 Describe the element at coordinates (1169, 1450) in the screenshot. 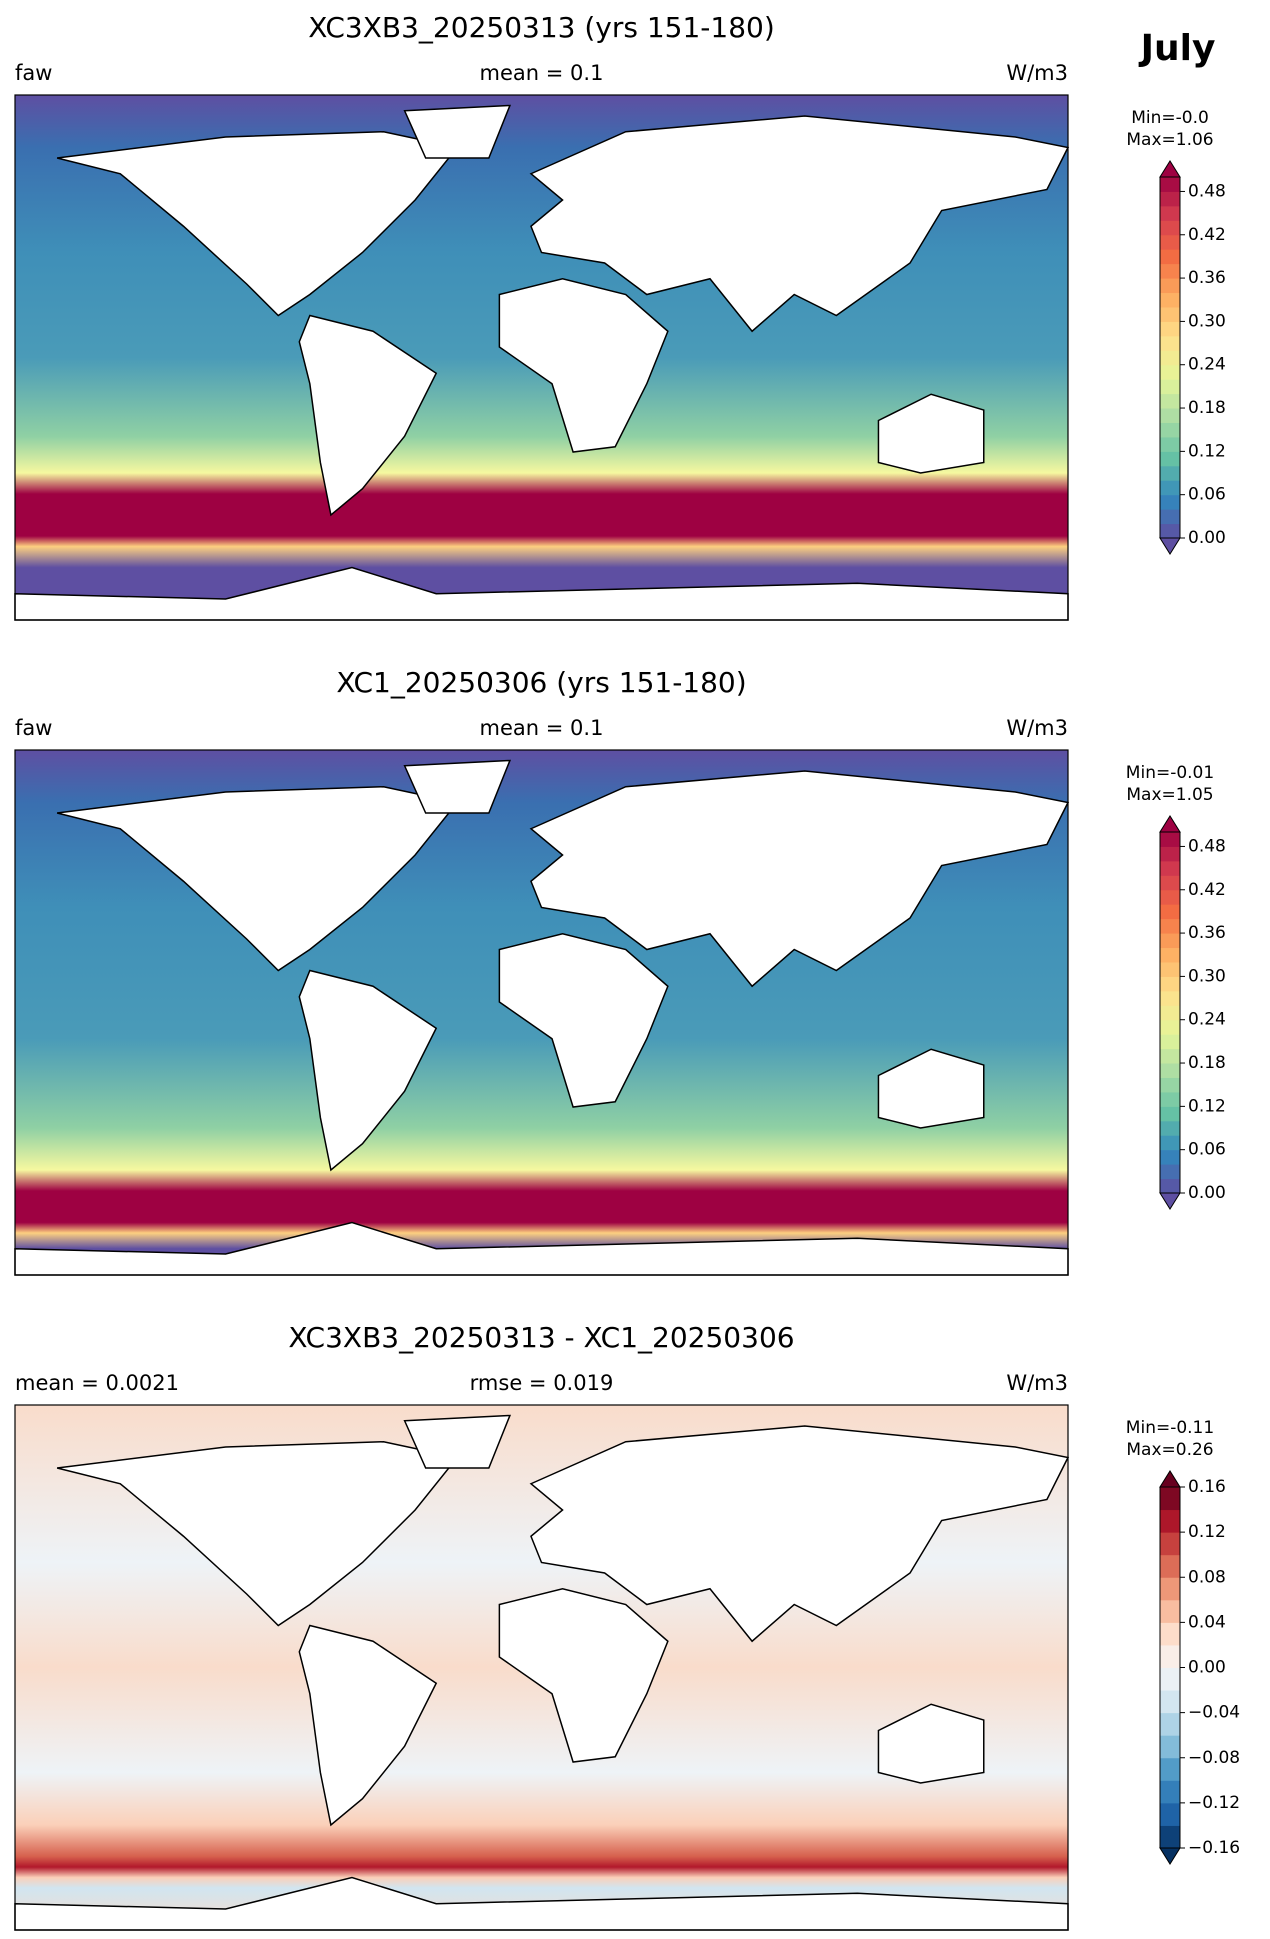

I see `max-label: Max=0.26` at that location.